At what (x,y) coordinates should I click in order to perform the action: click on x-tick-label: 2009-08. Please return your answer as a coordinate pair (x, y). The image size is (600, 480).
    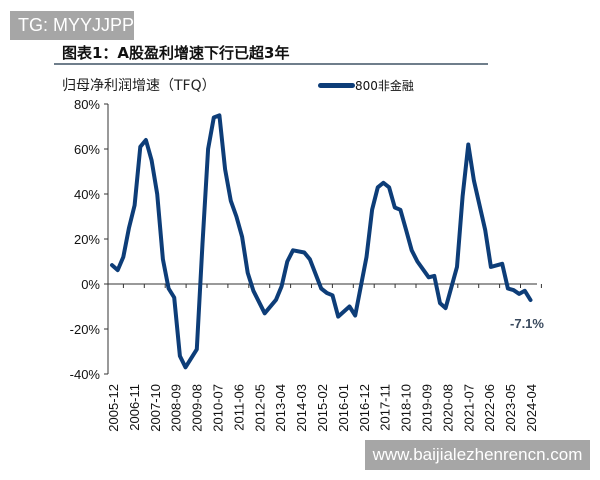
    Looking at the image, I should click on (197, 408).